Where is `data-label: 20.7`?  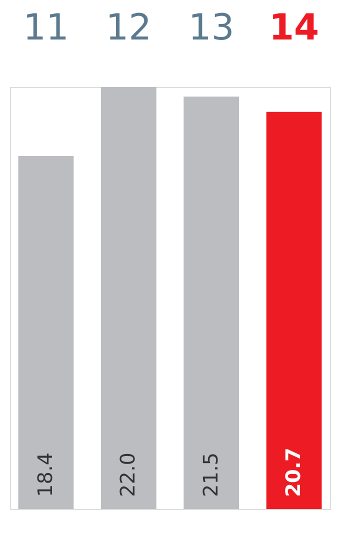
data-label: 20.7 is located at coordinates (293, 472).